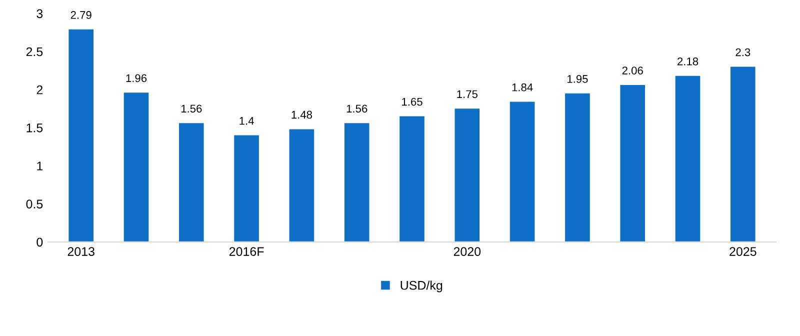  I want to click on legend-label: USD/kg, so click(421, 286).